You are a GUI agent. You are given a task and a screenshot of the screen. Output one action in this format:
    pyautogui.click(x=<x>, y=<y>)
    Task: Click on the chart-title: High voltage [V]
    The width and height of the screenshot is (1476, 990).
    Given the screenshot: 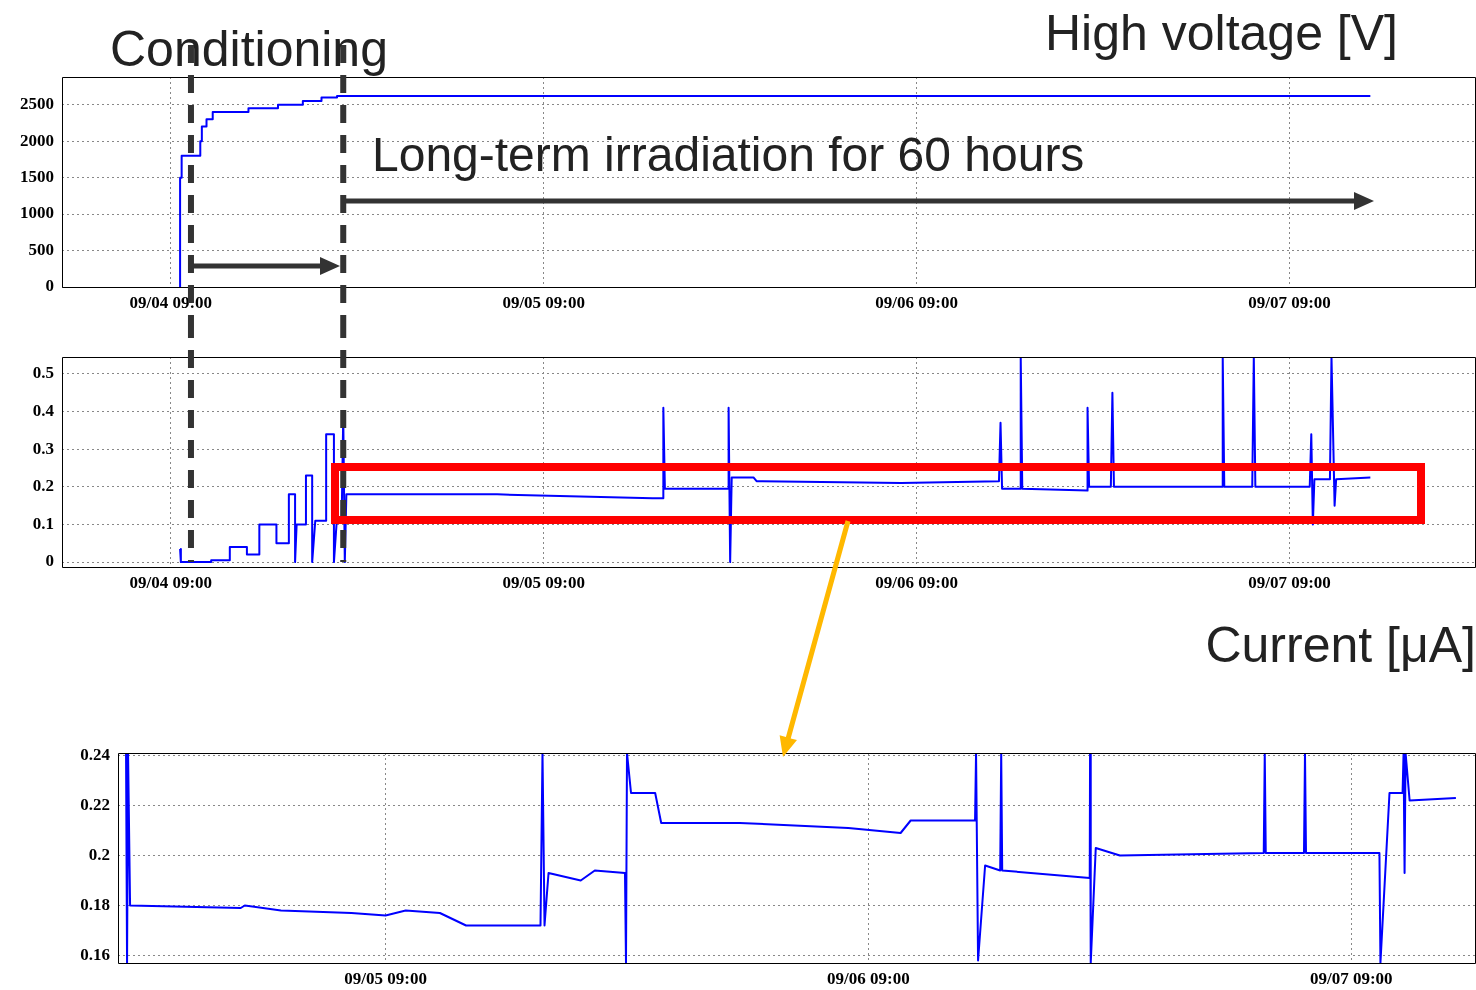 What is the action you would take?
    pyautogui.click(x=1221, y=32)
    